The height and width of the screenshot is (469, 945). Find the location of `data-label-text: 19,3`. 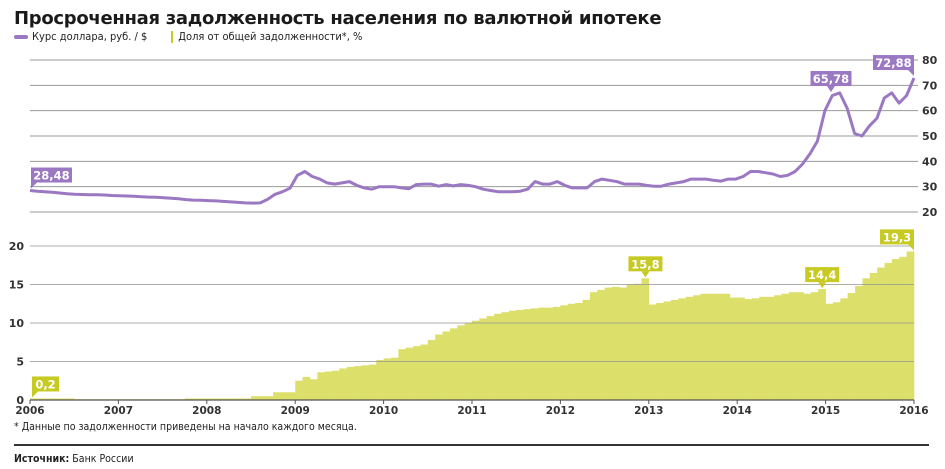

data-label-text: 19,3 is located at coordinates (897, 237).